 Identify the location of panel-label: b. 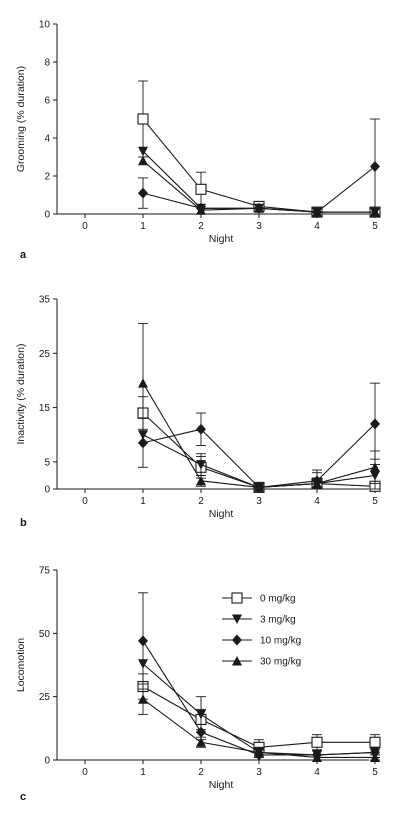
(23, 523).